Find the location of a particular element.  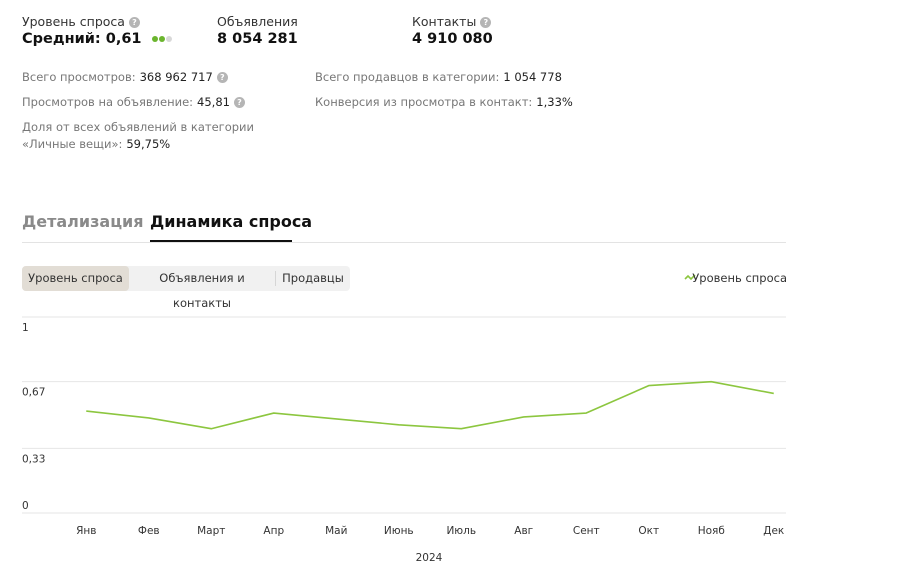

x-tick-label: Дек is located at coordinates (773, 531).